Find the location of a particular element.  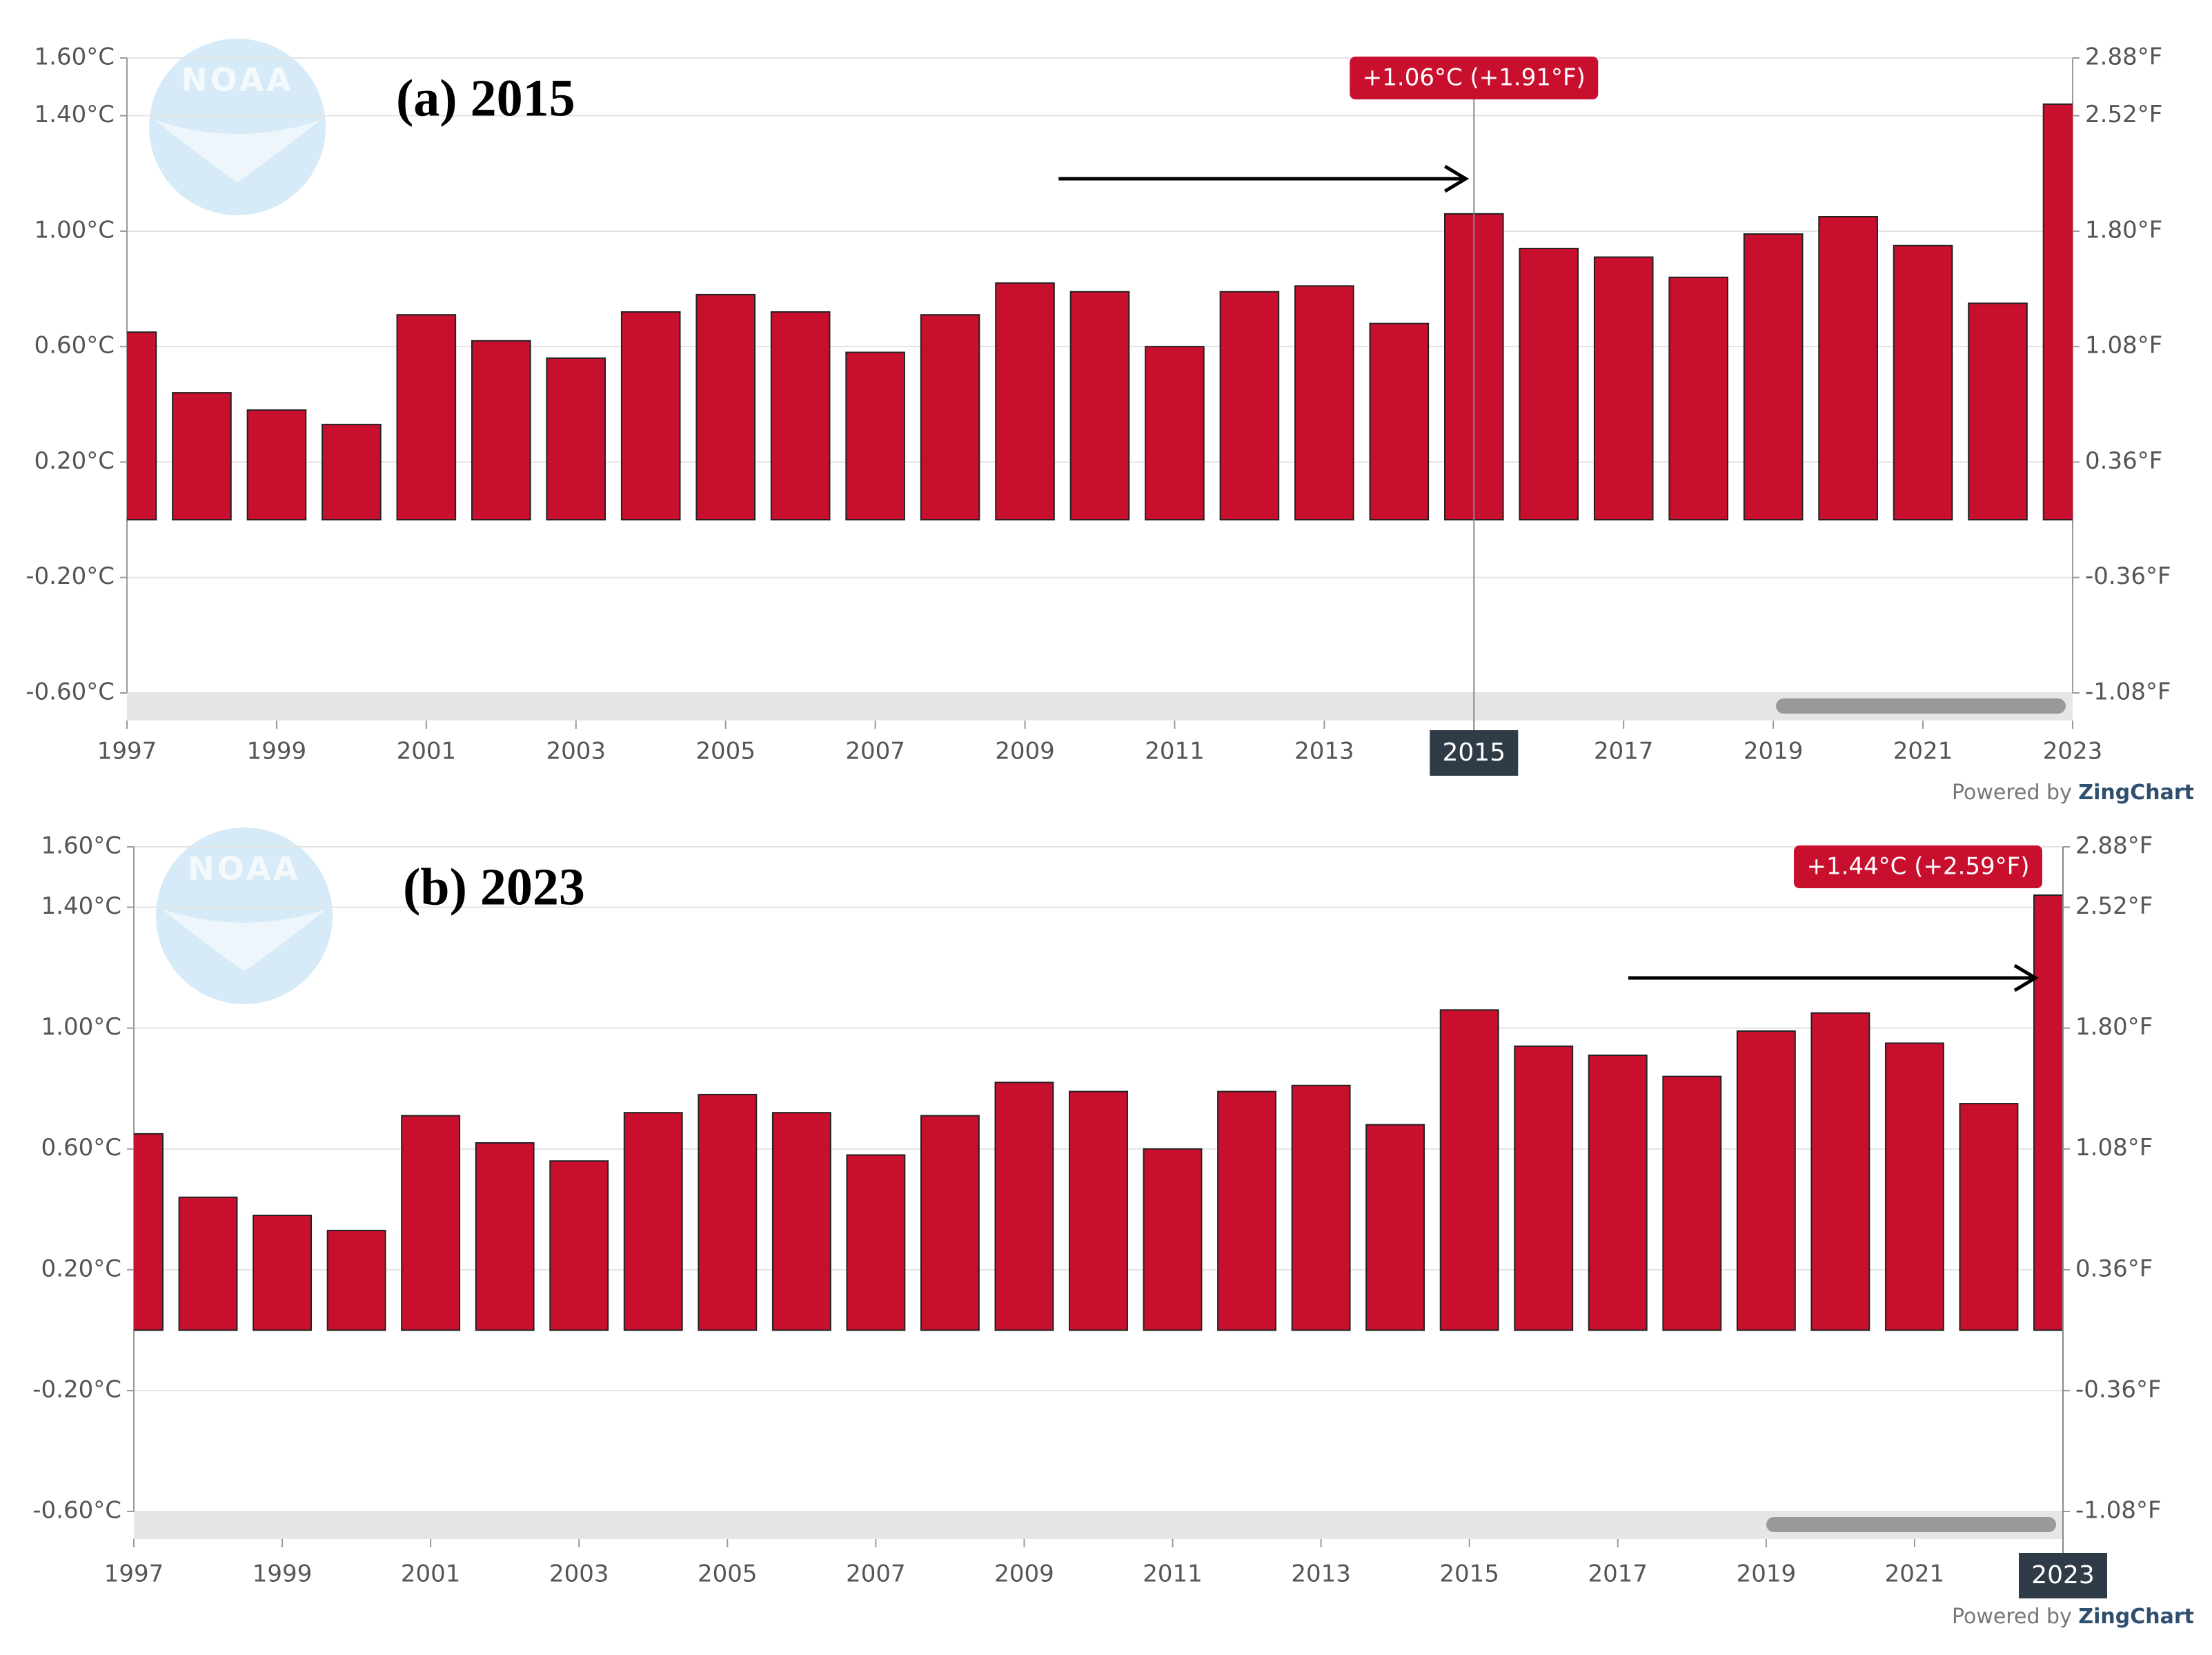

y-tick-label: 1.60°C is located at coordinates (81, 846).